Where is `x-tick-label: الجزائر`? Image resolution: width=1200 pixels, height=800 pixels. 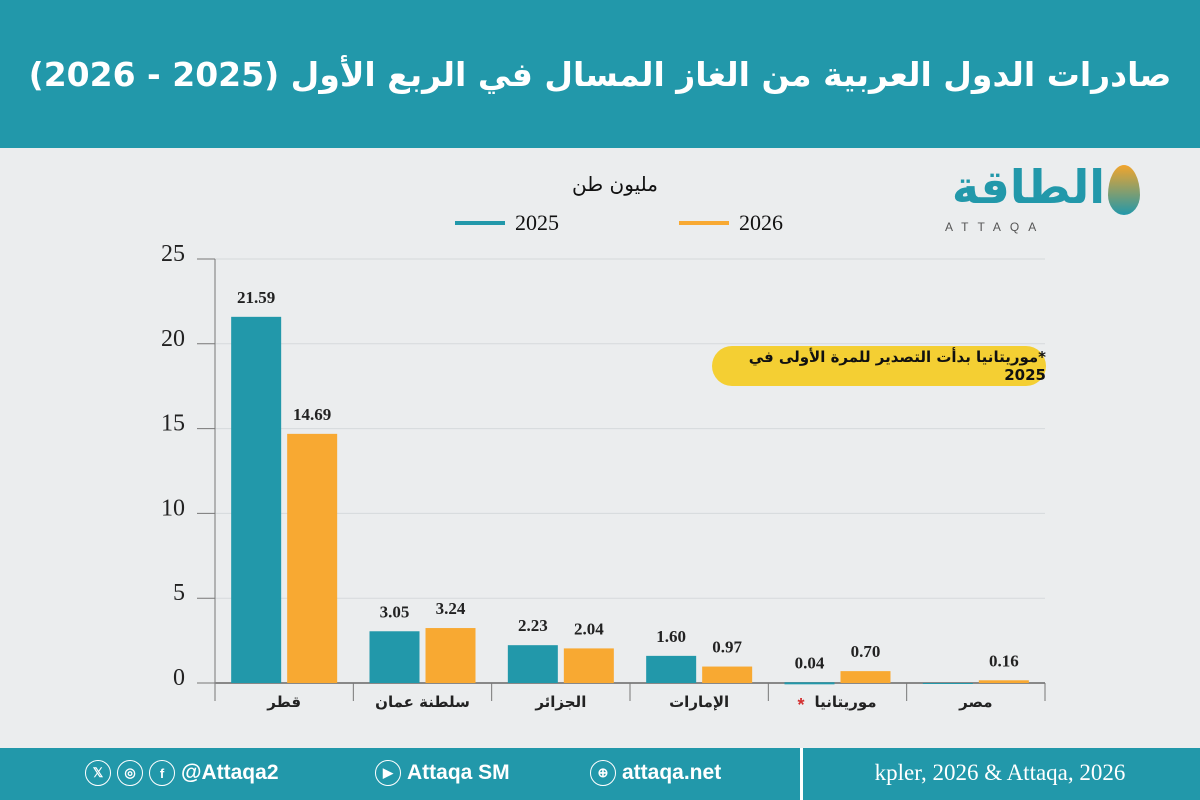 x-tick-label: الجزائر is located at coordinates (560, 702).